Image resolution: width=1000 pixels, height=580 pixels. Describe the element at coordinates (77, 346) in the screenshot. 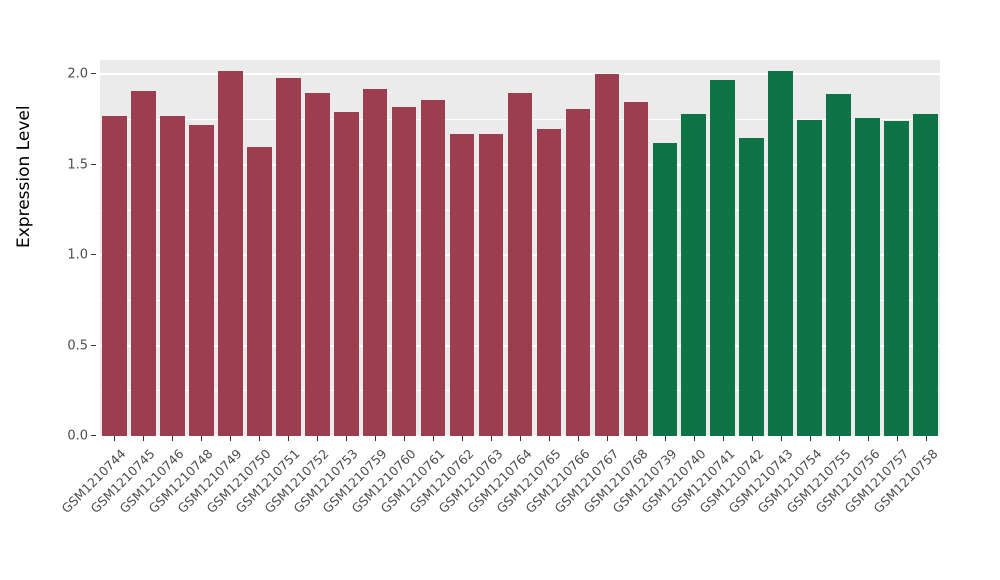

I see `y-tick-label: 0.5` at that location.